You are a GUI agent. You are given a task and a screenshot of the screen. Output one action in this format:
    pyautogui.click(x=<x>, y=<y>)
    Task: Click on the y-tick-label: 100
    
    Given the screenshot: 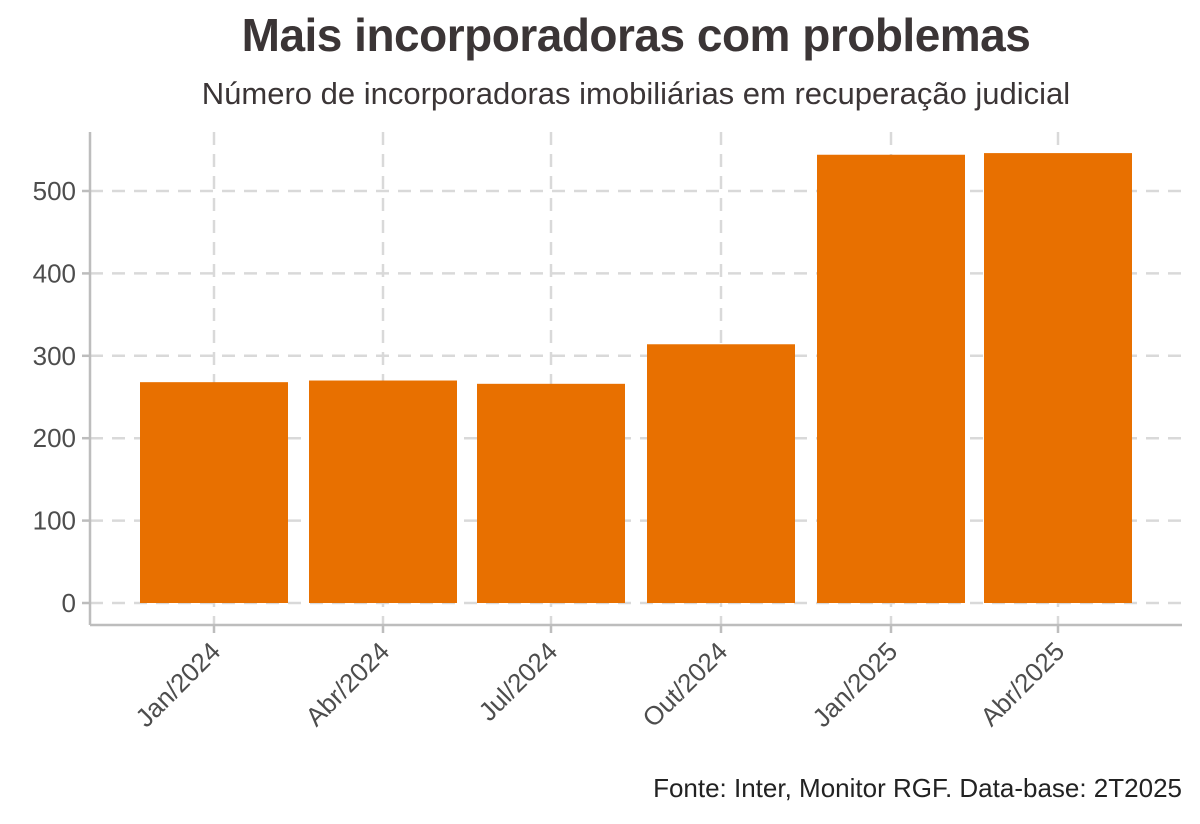 What is the action you would take?
    pyautogui.click(x=54, y=521)
    